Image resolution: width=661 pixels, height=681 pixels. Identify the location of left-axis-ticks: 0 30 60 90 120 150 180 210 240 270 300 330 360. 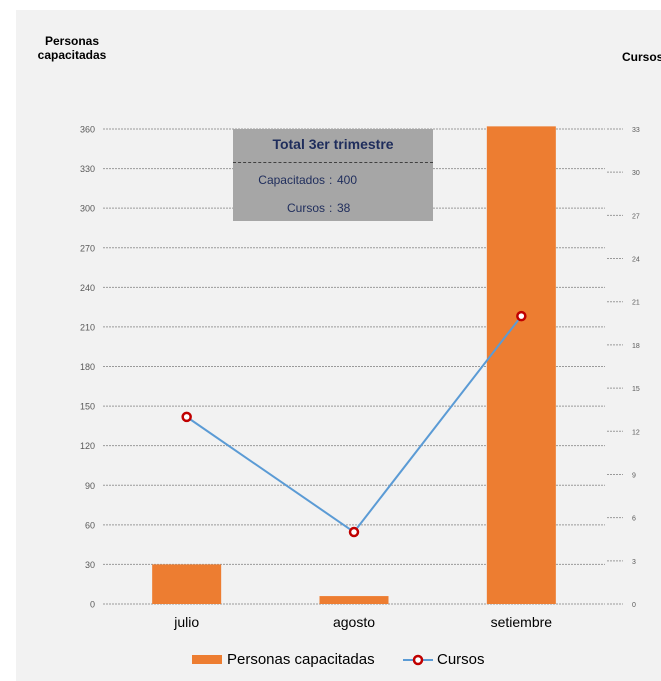
(87, 367).